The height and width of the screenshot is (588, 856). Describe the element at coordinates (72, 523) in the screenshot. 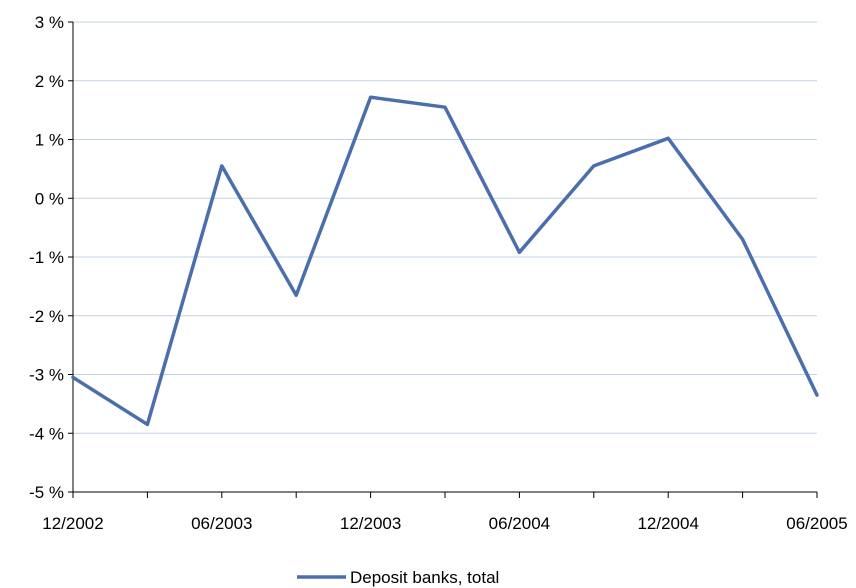

I see `x-tick-label: 12/2002` at that location.